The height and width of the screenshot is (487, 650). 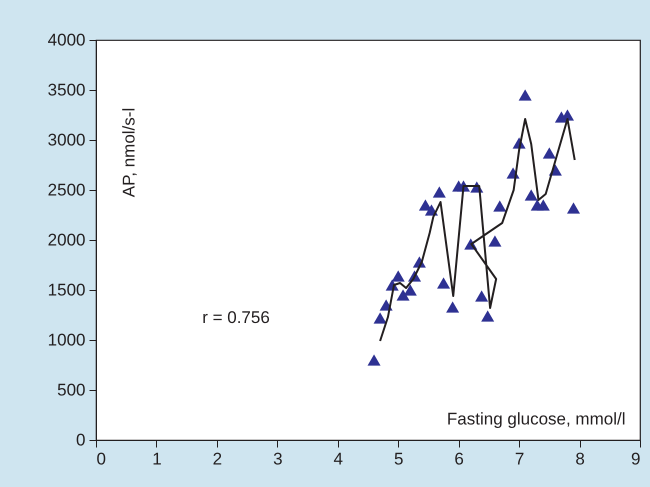 I want to click on x-tick-label: 2, so click(x=217, y=459).